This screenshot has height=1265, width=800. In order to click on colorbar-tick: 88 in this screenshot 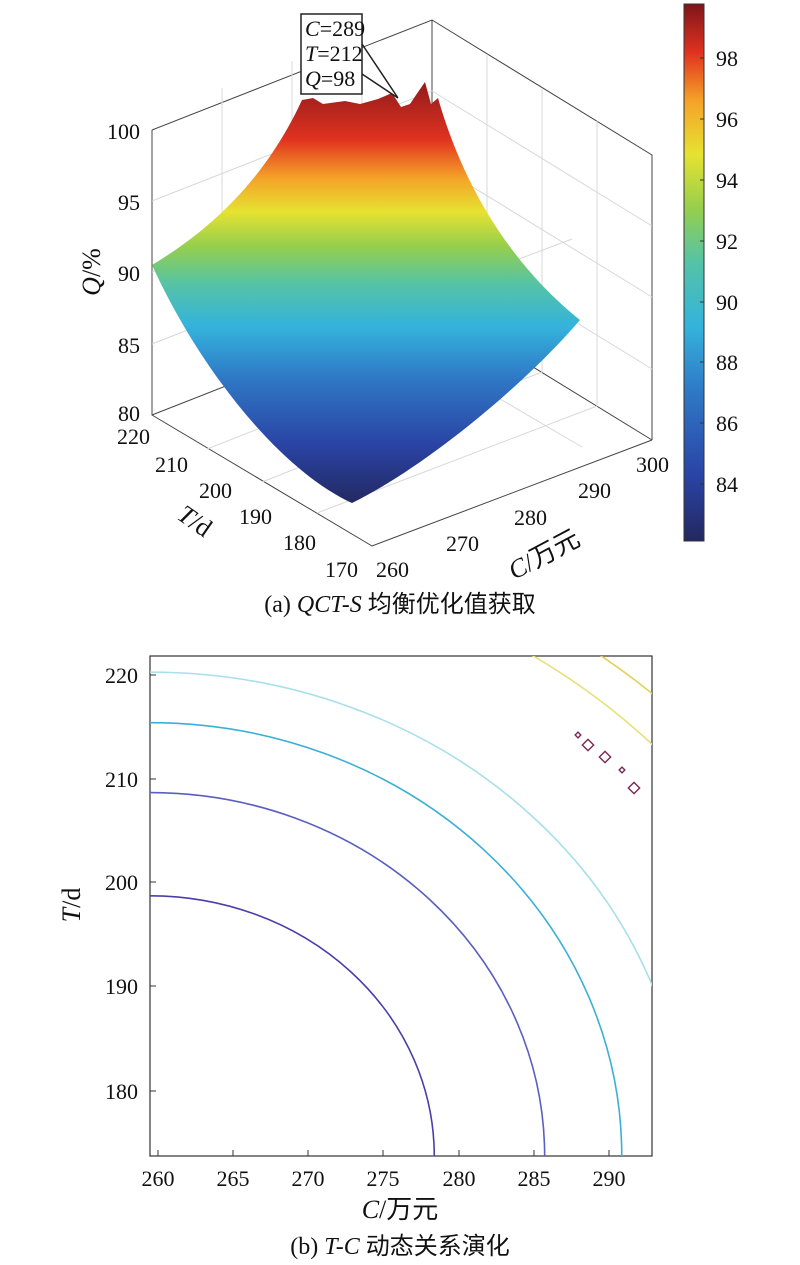, I will do `click(727, 362)`.